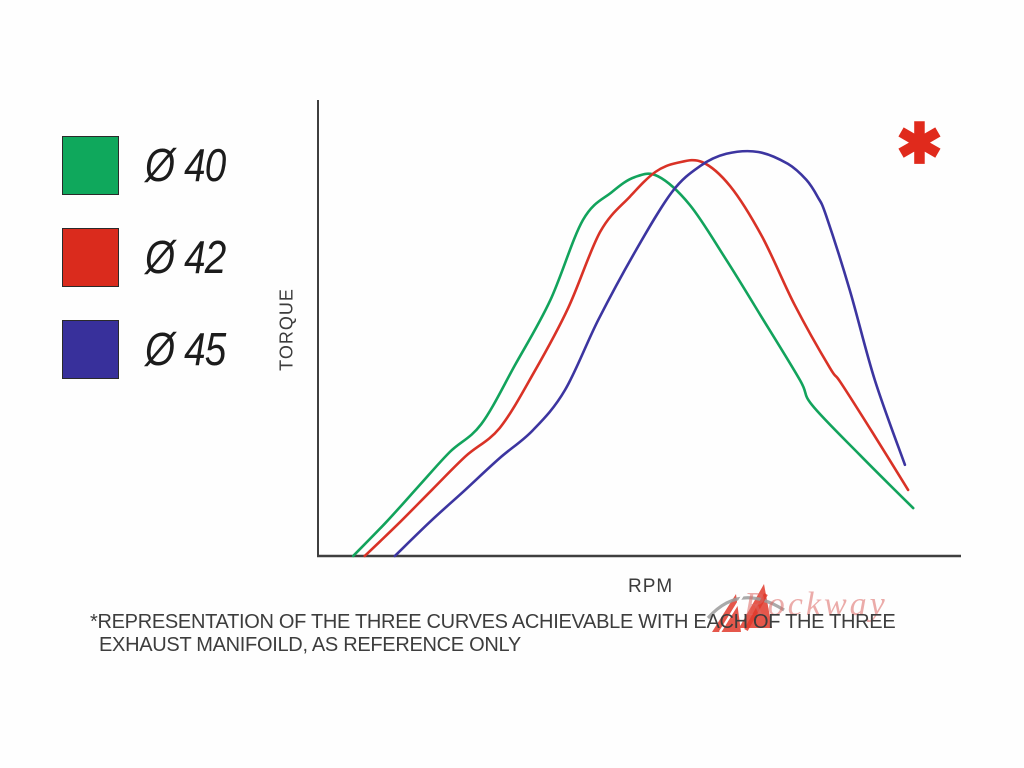 Image resolution: width=1024 pixels, height=768 pixels. I want to click on legend-item-d42: Ø 42, so click(151, 257).